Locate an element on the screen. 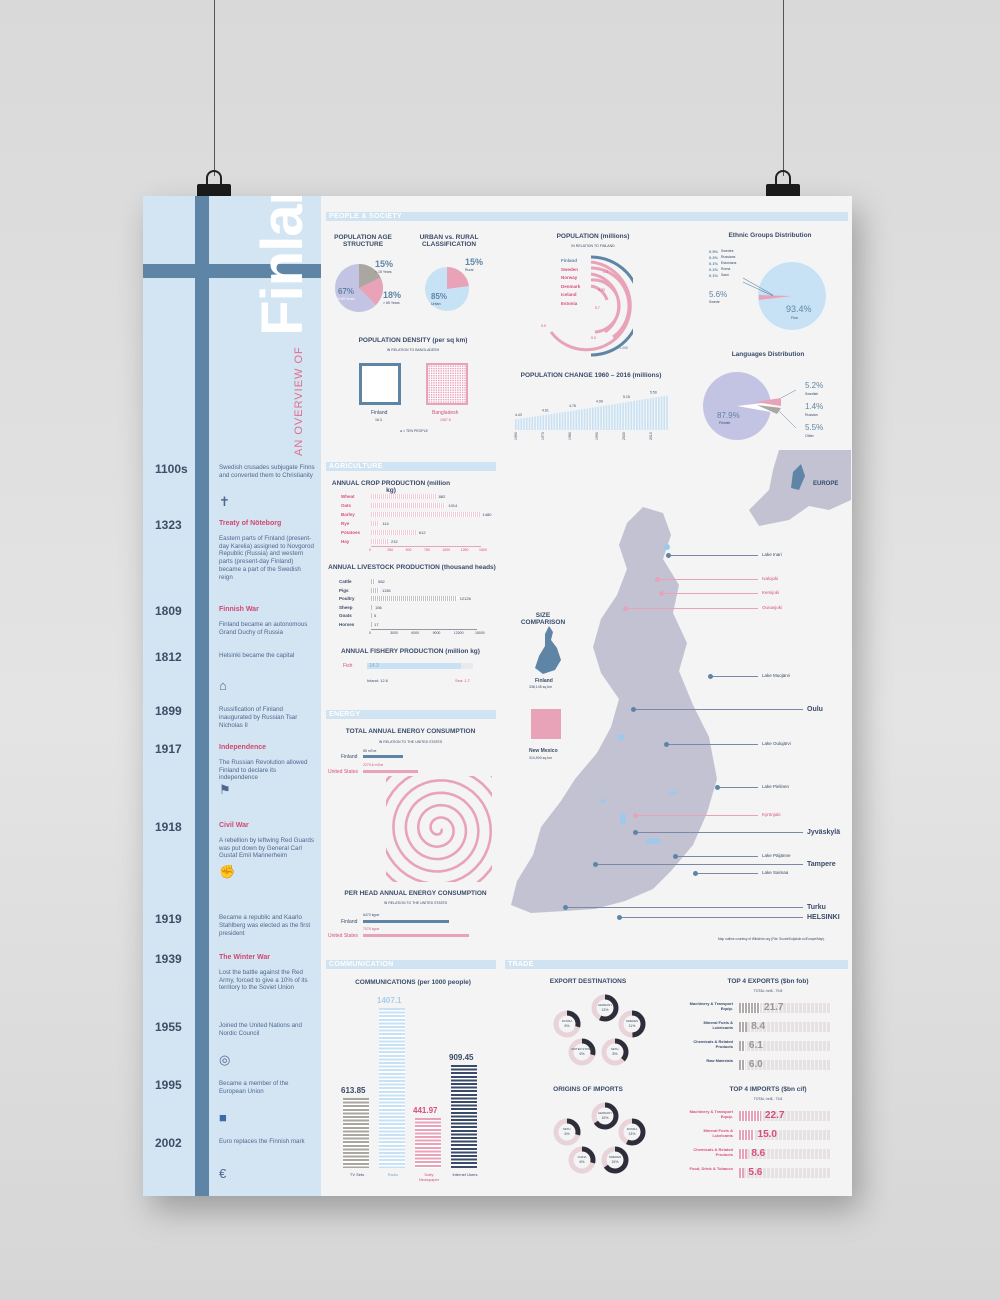 This screenshot has width=1000, height=1300. timeline-year: 1919 is located at coordinates (168, 919).